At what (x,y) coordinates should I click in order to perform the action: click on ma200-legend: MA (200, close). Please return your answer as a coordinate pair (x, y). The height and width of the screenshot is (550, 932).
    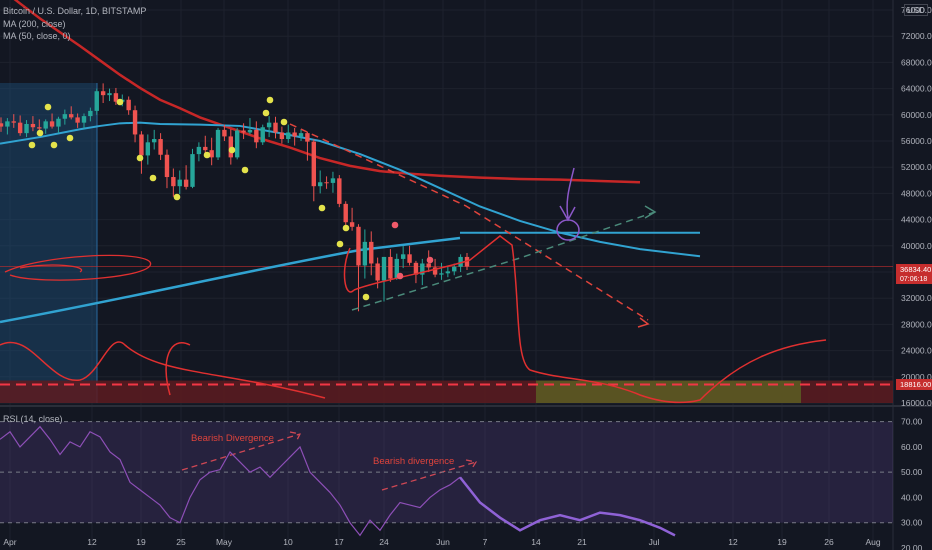
    Looking at the image, I should click on (34, 24).